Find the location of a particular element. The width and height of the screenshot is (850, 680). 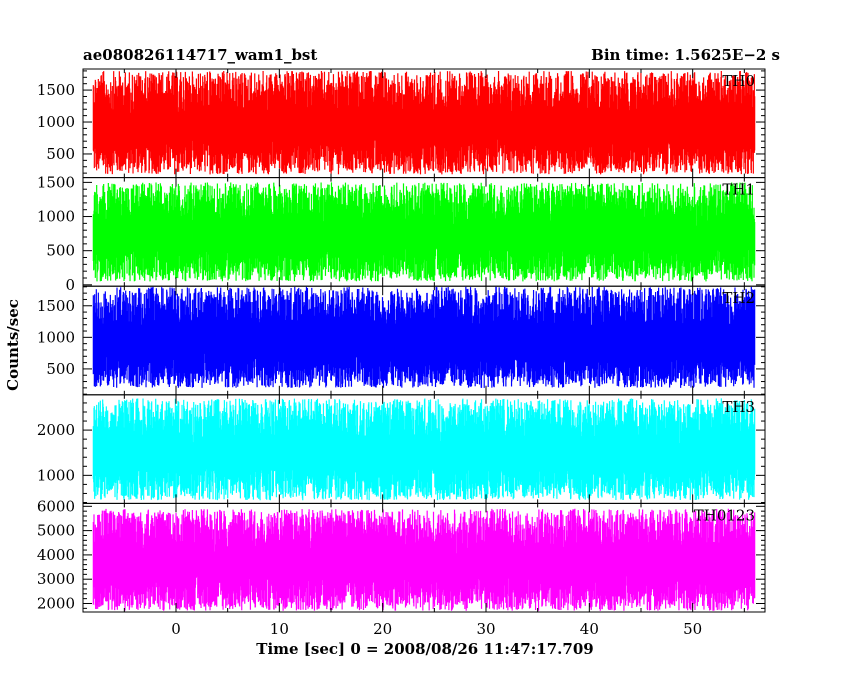

panel-label-th1: TH1 is located at coordinates (738, 190).